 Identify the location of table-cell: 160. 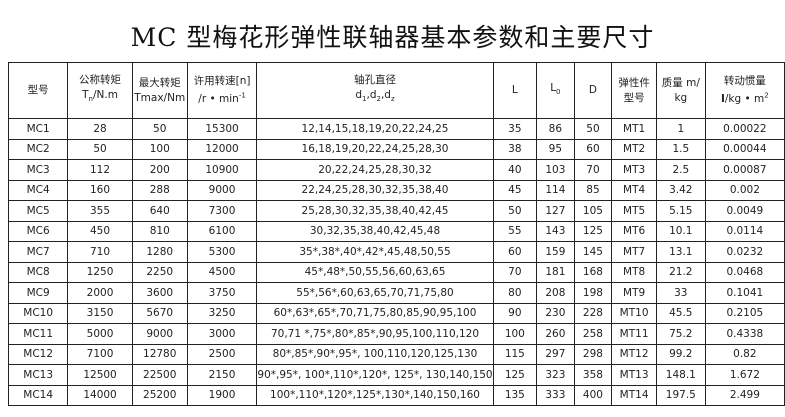
(100, 190).